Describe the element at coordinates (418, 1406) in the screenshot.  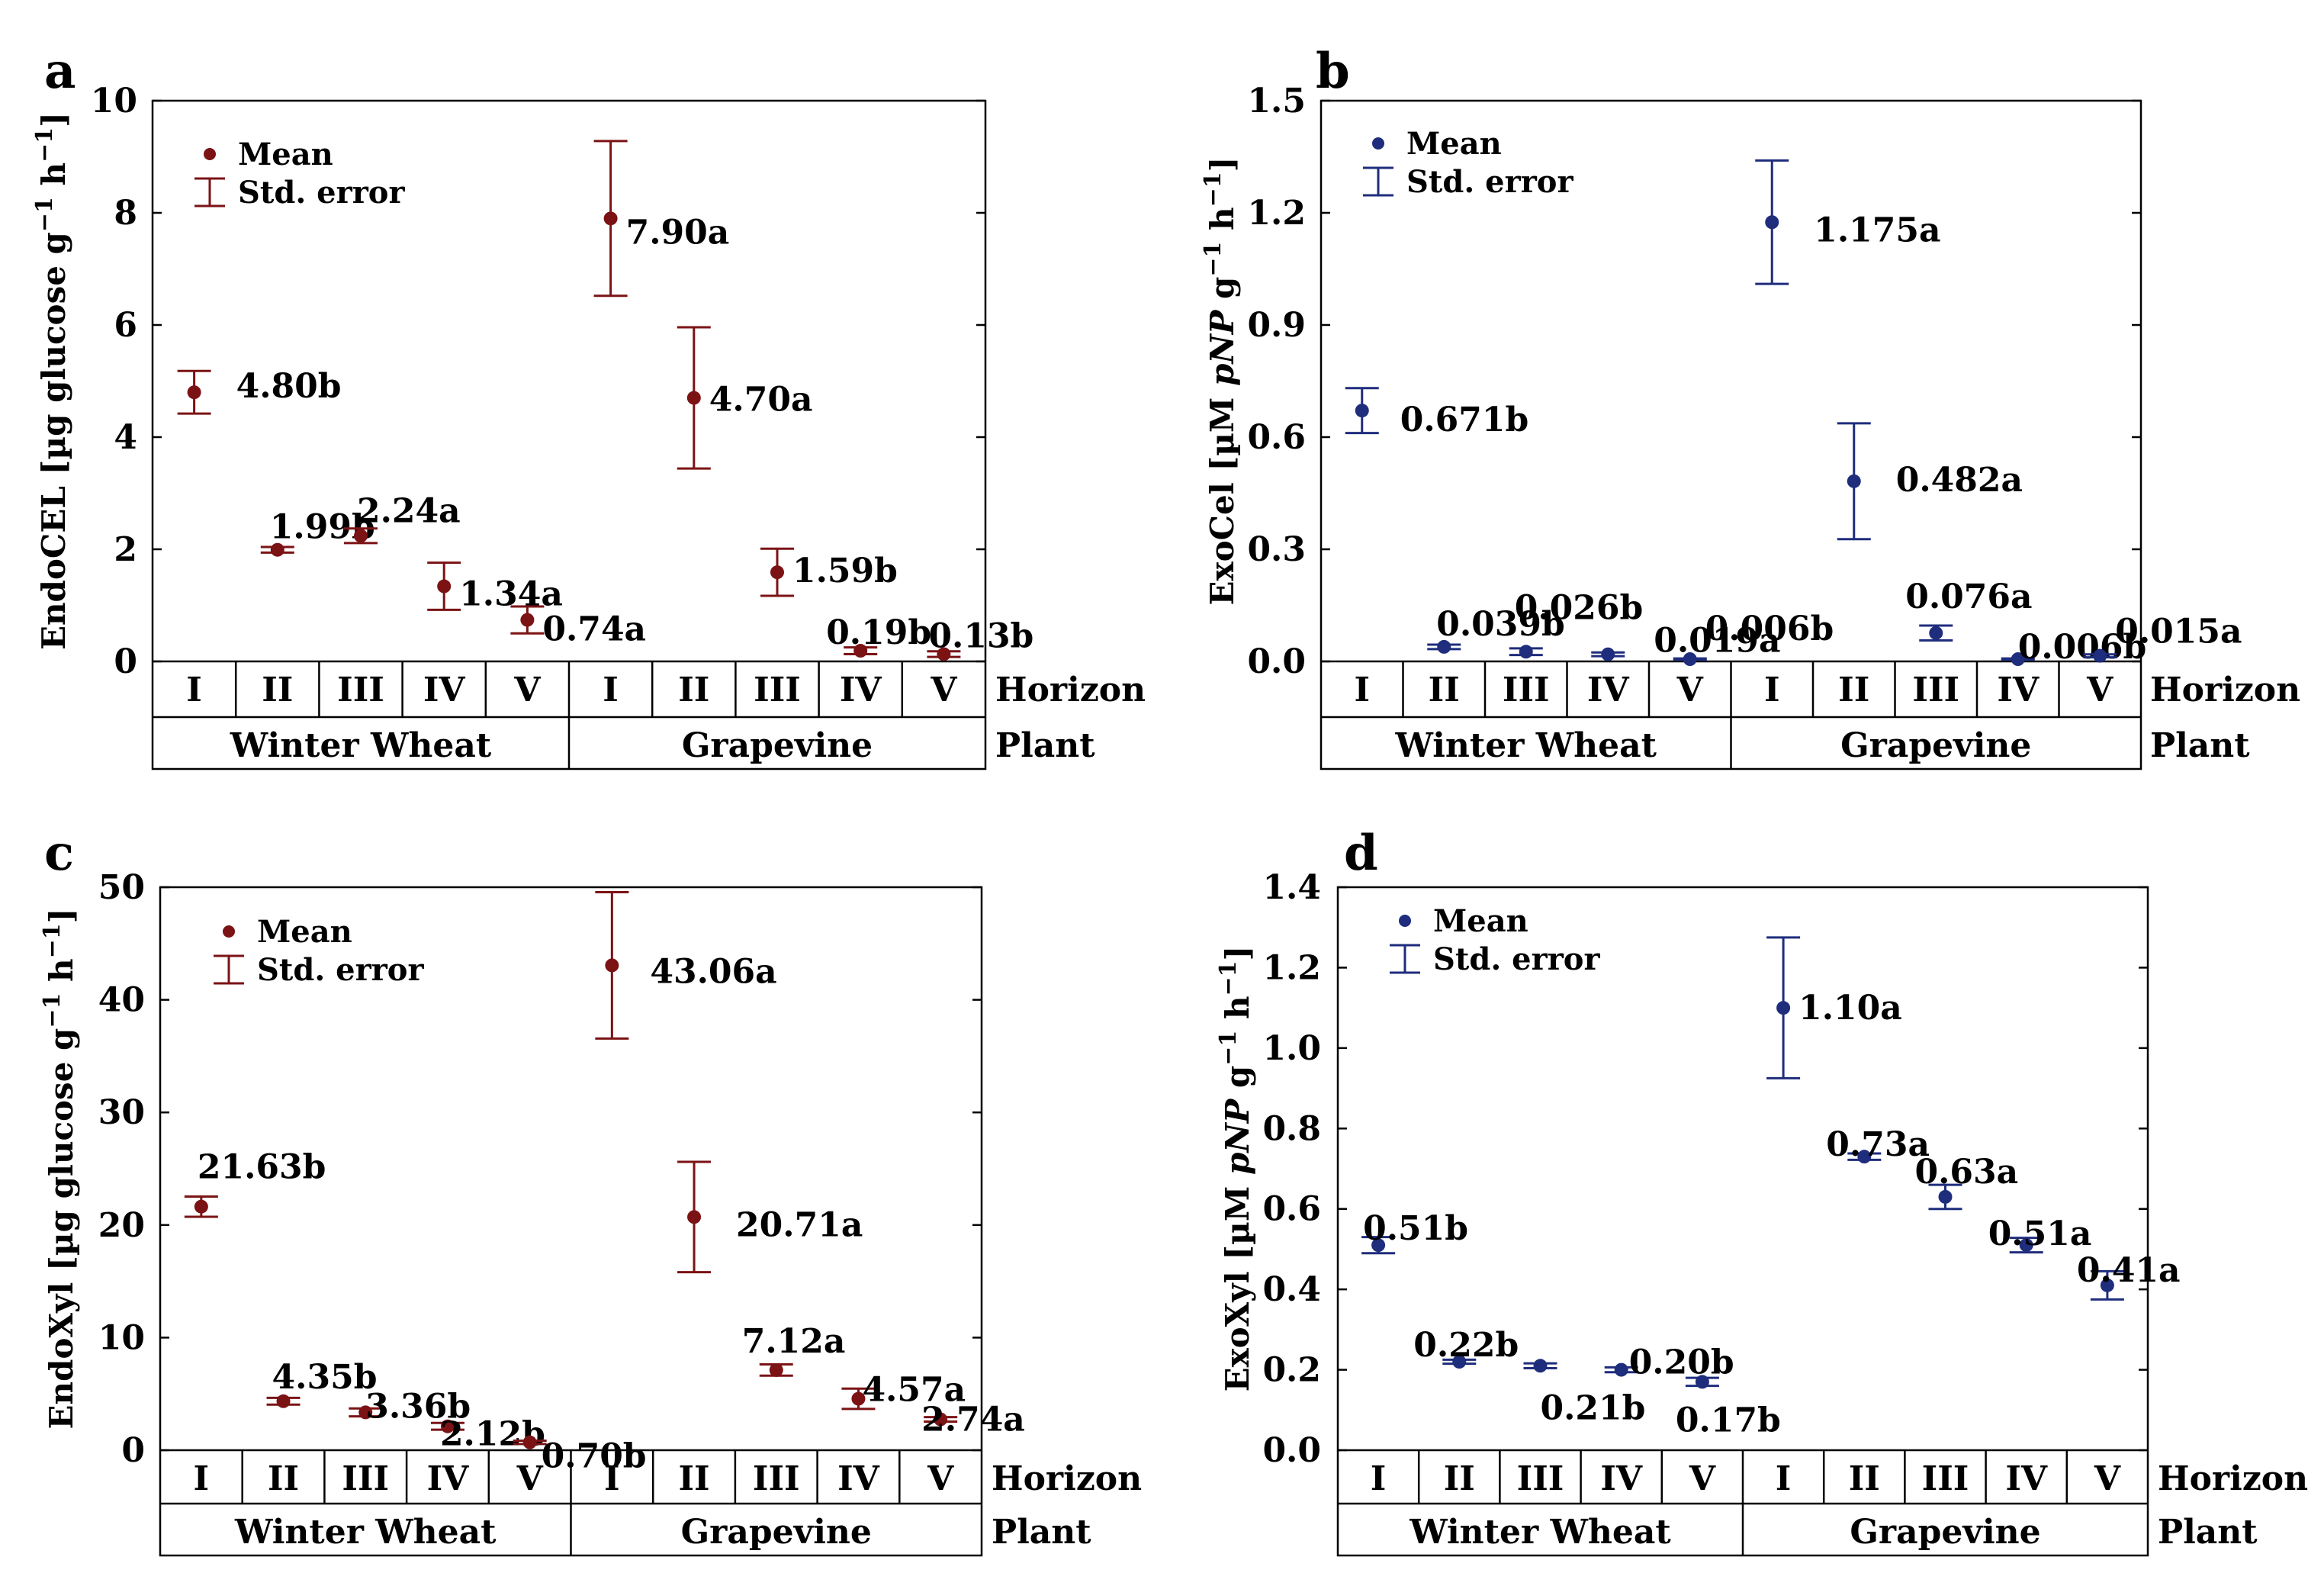
I see `data-label: 3.36b` at that location.